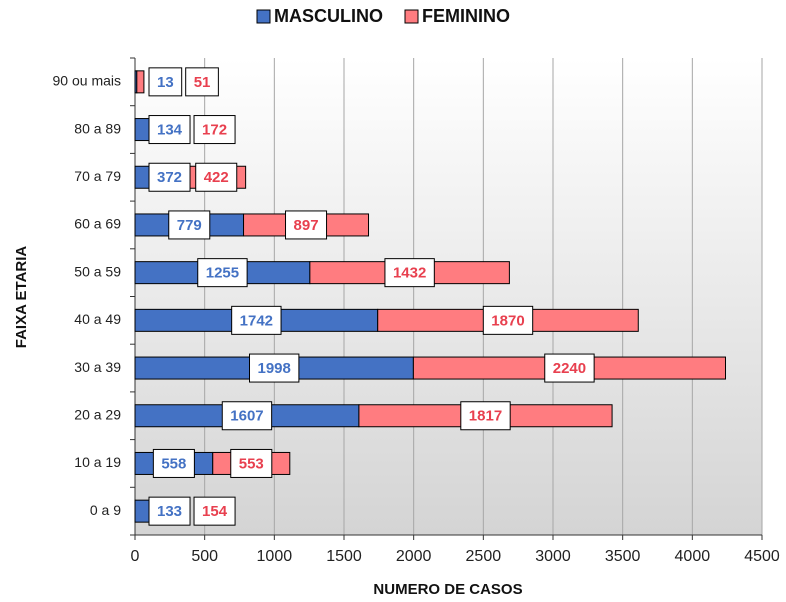 This screenshot has width=786, height=602. Describe the element at coordinates (21, 297) in the screenshot. I see `y-axis-title: FAIXA ETARIA` at that location.